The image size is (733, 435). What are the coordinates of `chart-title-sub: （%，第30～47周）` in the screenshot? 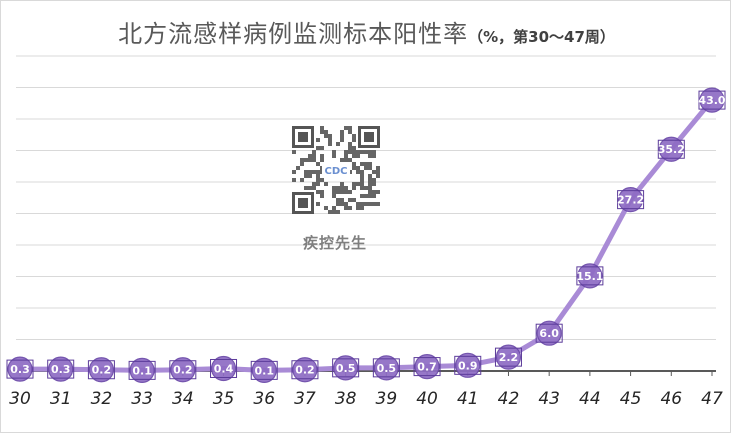 It's located at (541, 37).